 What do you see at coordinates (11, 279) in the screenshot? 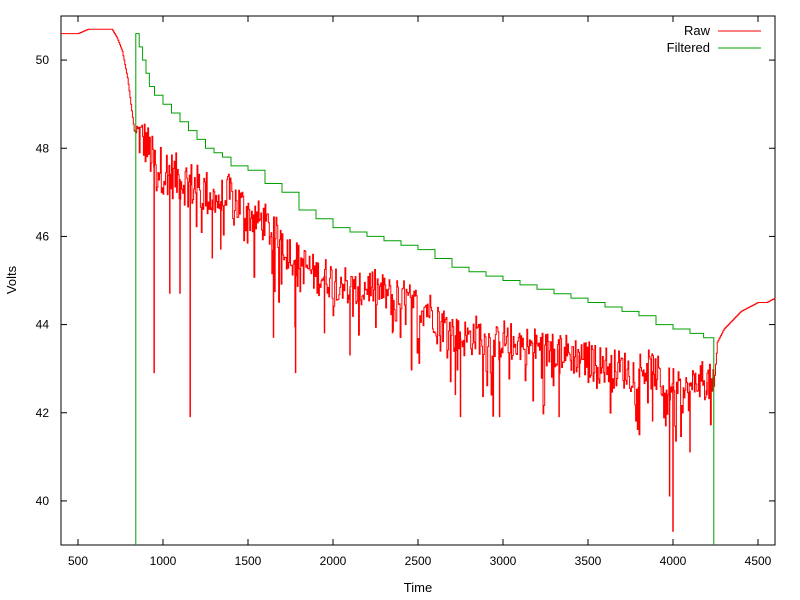
I see `y-axis-title: Volts` at bounding box center [11, 279].